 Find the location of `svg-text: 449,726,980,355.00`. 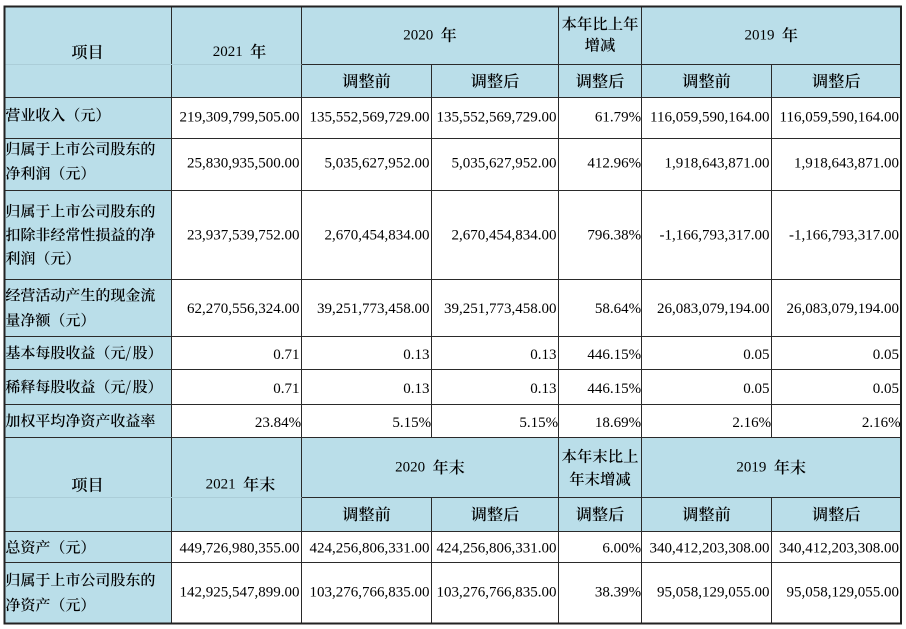

svg-text: 449,726,980,355.00 is located at coordinates (240, 548).